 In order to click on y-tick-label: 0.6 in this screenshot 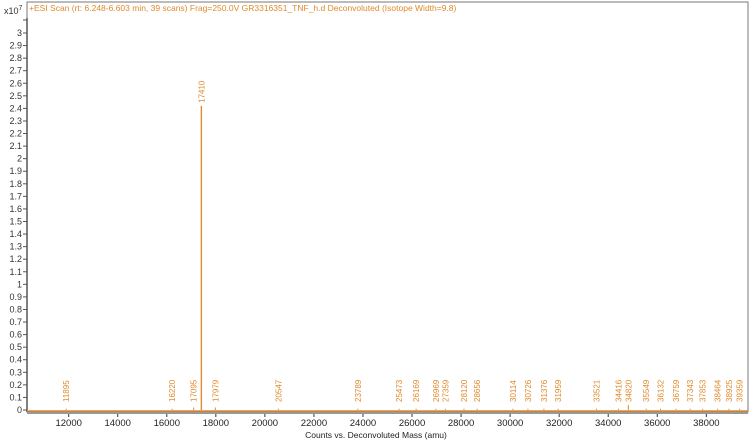, I will do `click(15, 335)`.